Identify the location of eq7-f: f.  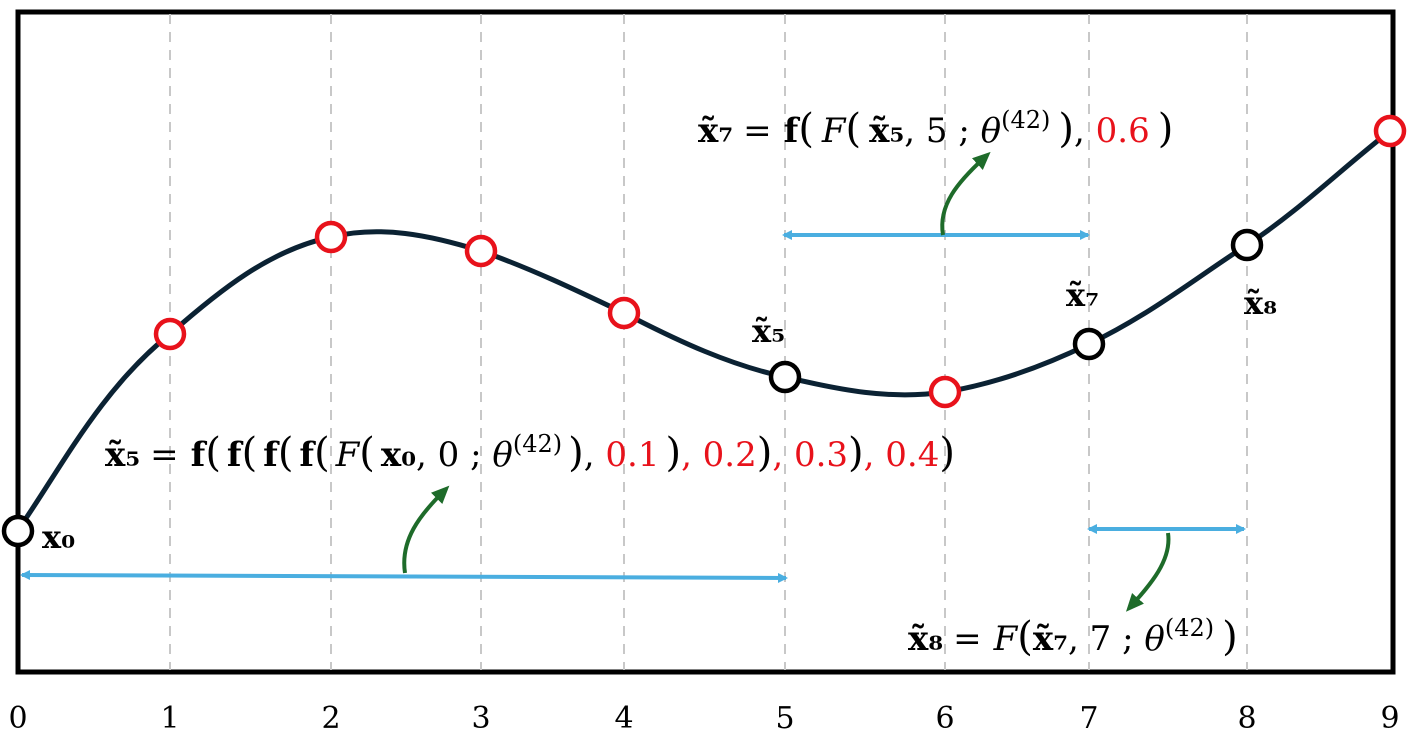
(792, 131).